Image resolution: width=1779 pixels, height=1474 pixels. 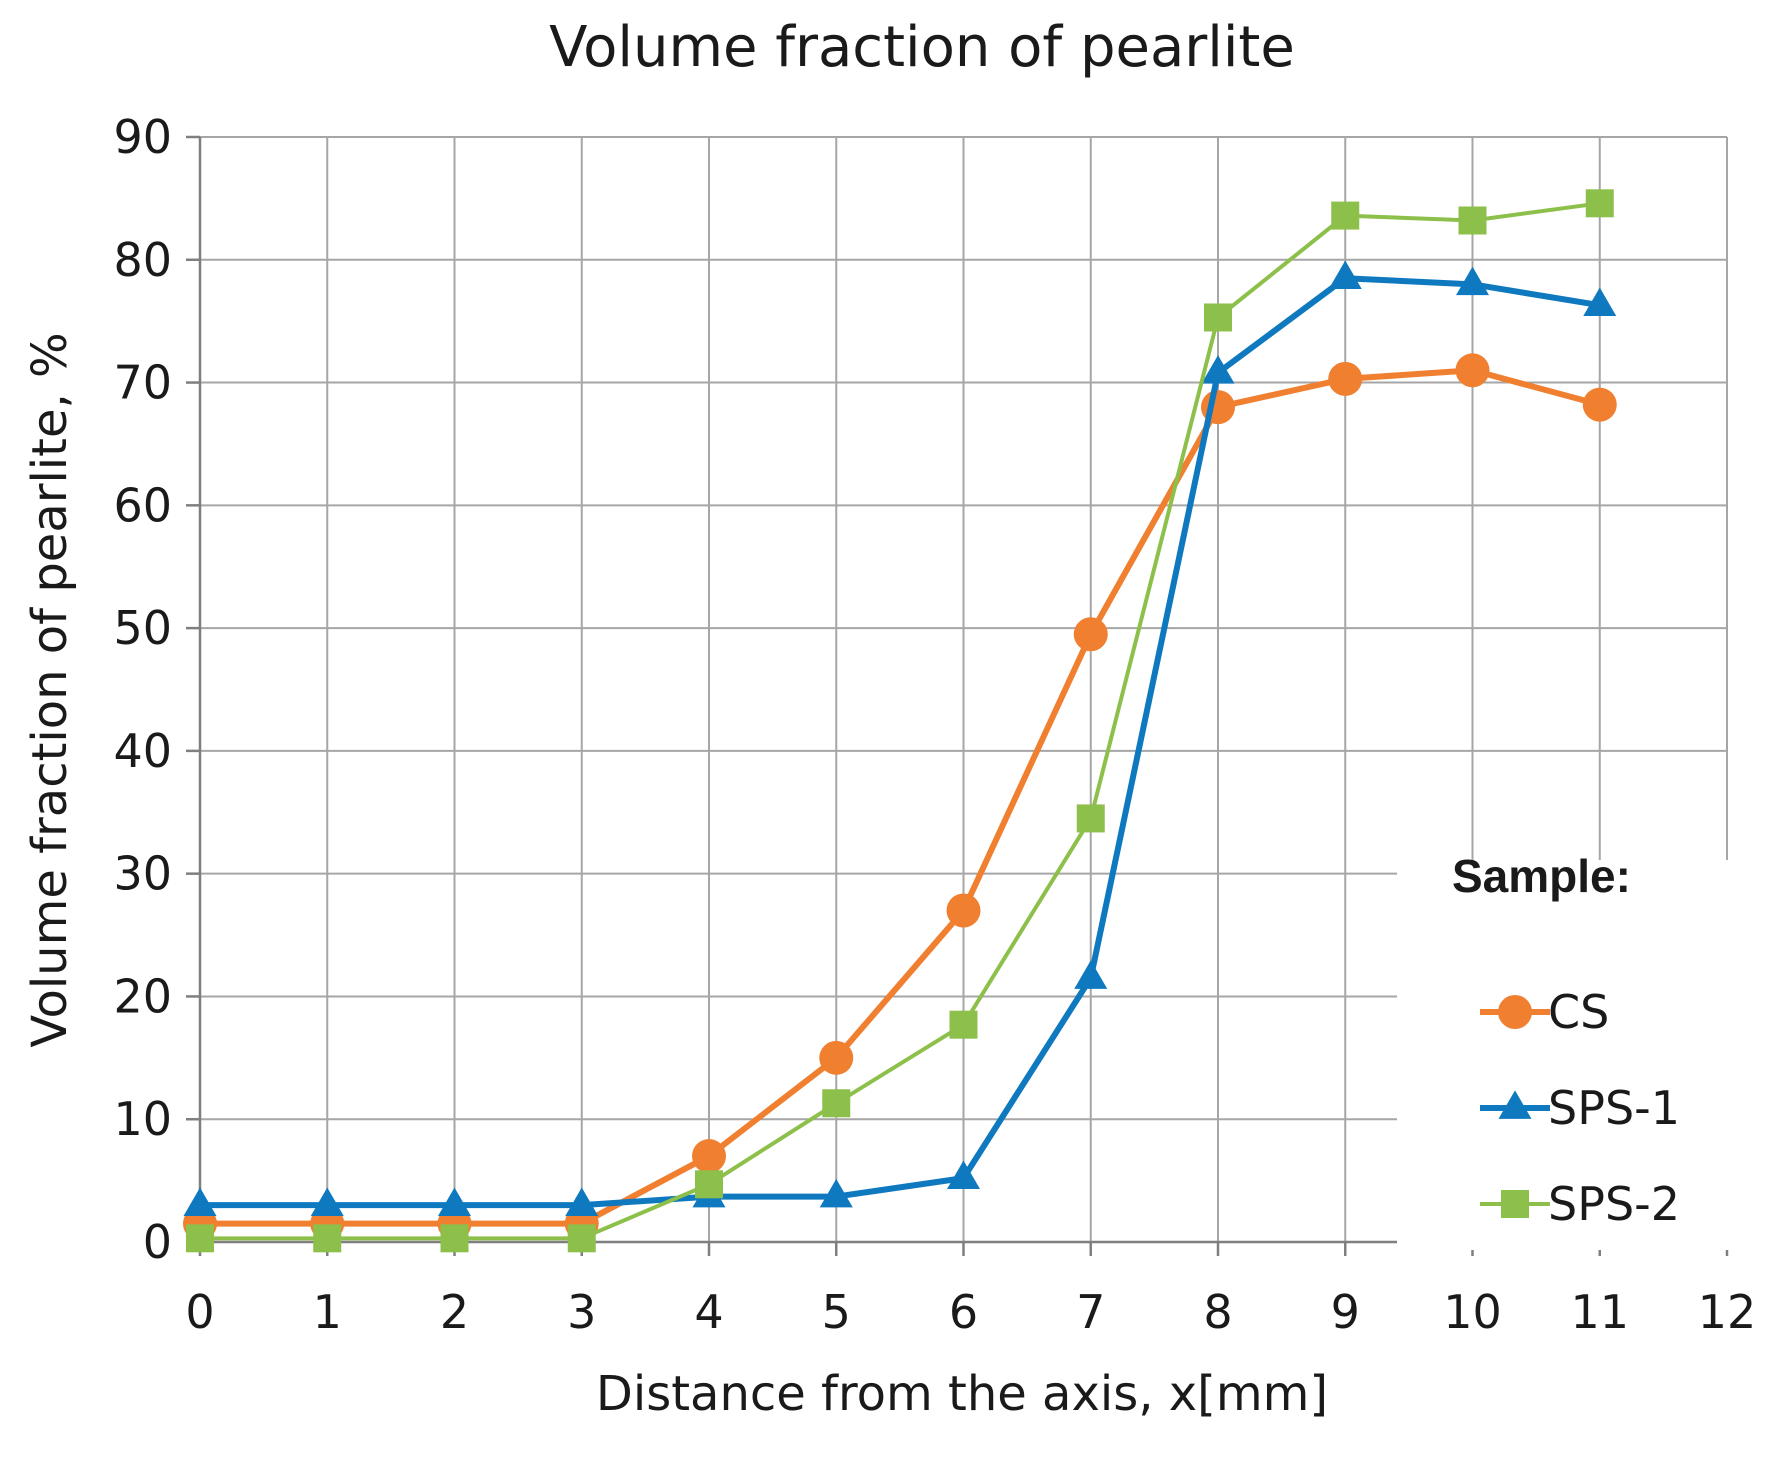 I want to click on legend-item-sps-2: SPS-2, so click(x=1580, y=1204).